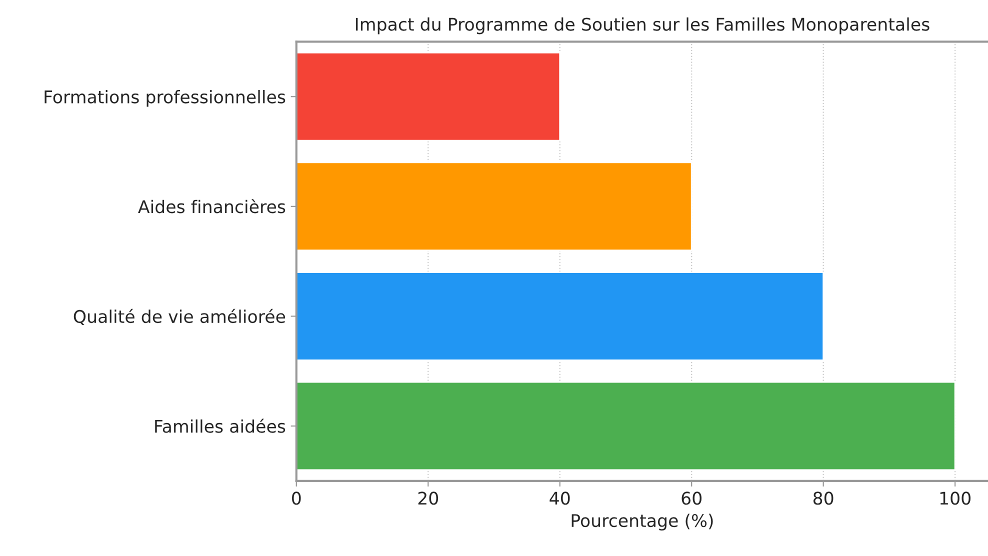  Describe the element at coordinates (165, 98) in the screenshot. I see `y-tick-label: Formations professionnelles` at that location.